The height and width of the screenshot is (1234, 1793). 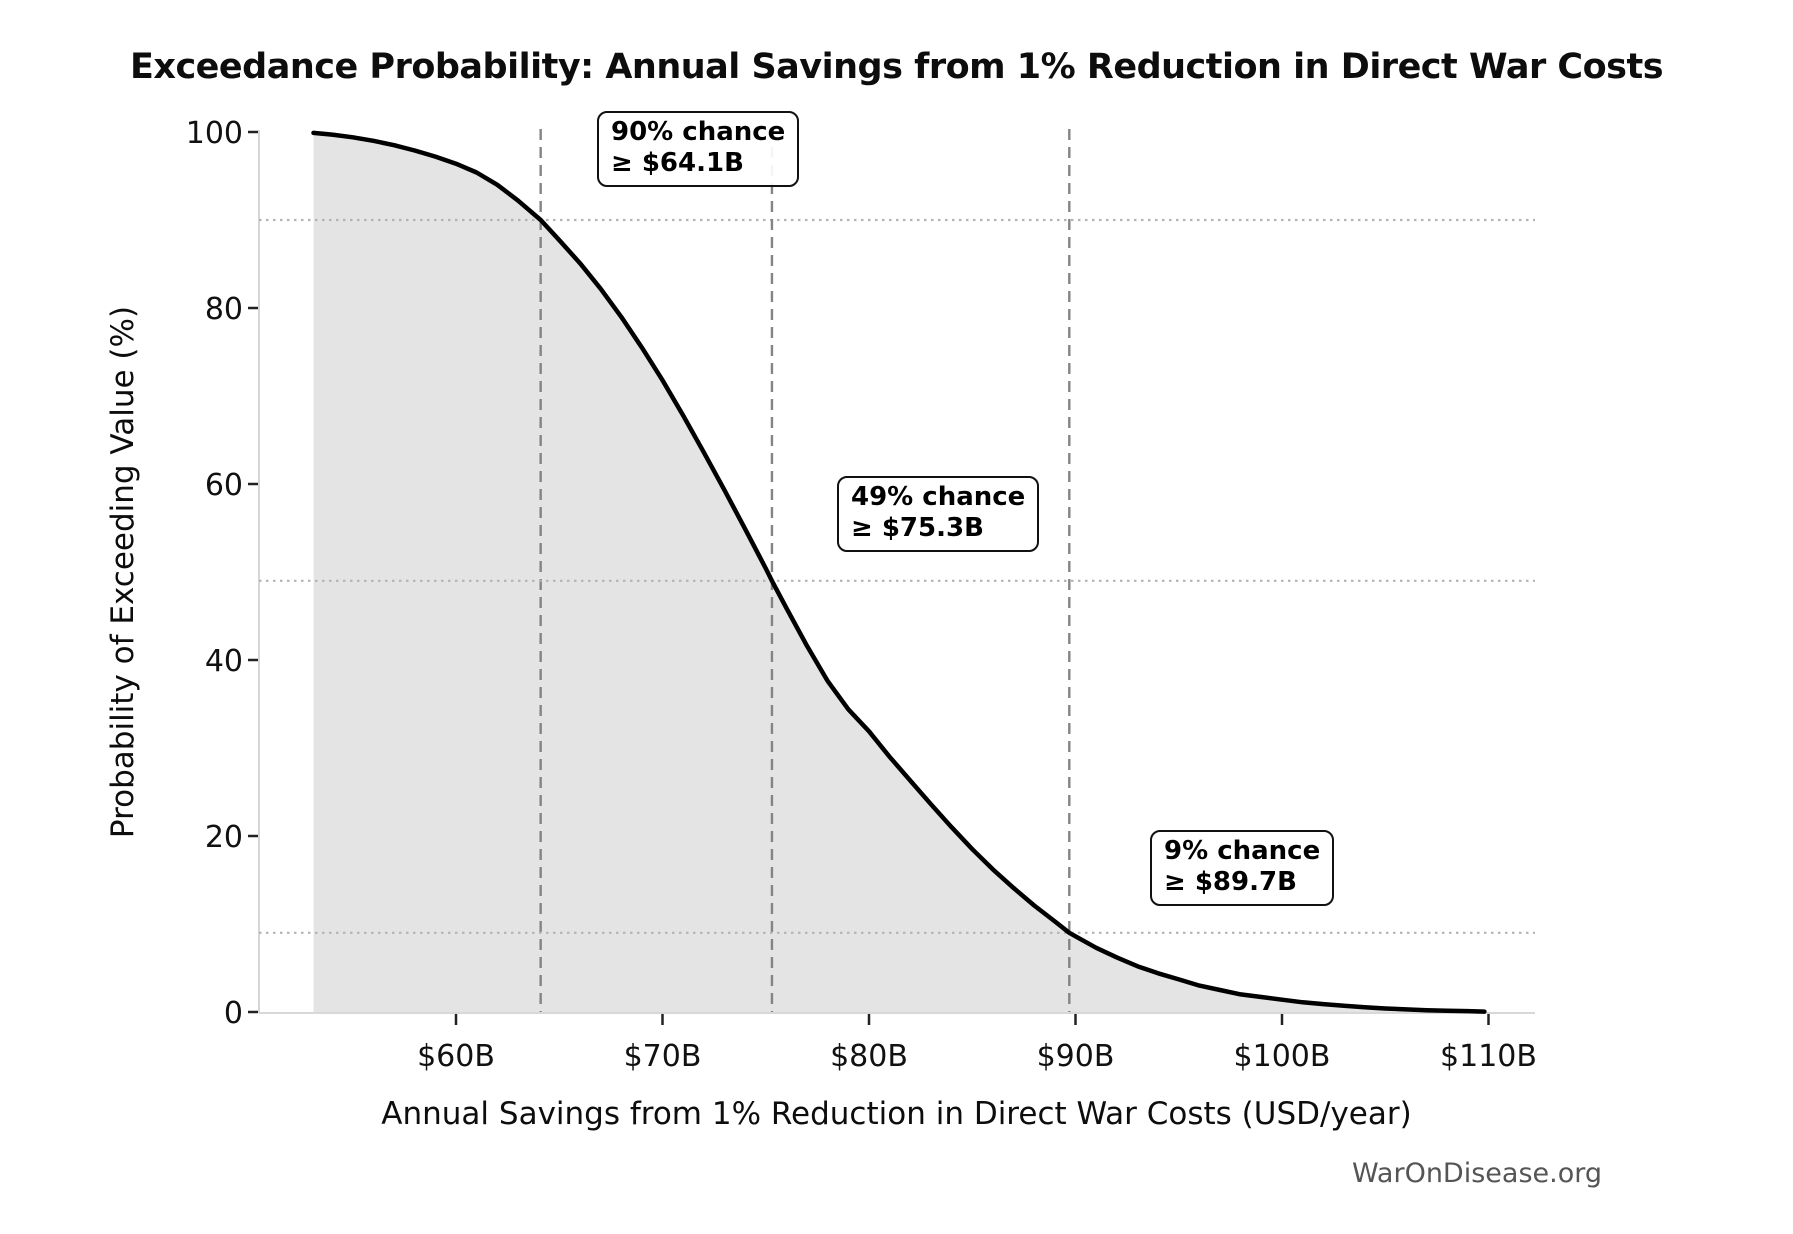 I want to click on y-tick-label: 100, so click(x=214, y=133).